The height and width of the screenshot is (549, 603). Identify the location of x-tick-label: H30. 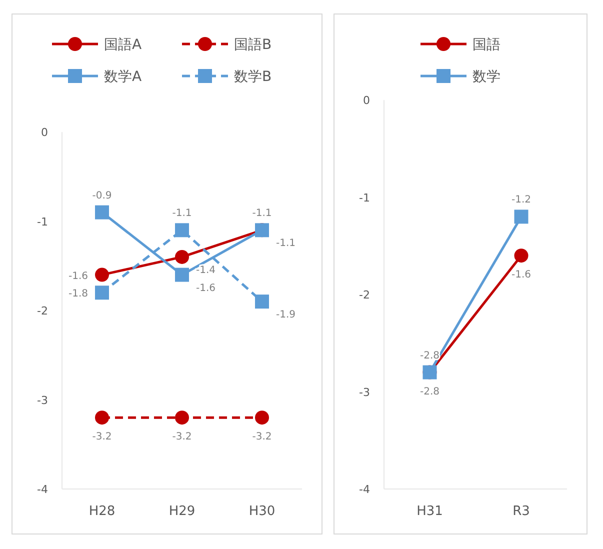
(262, 511).